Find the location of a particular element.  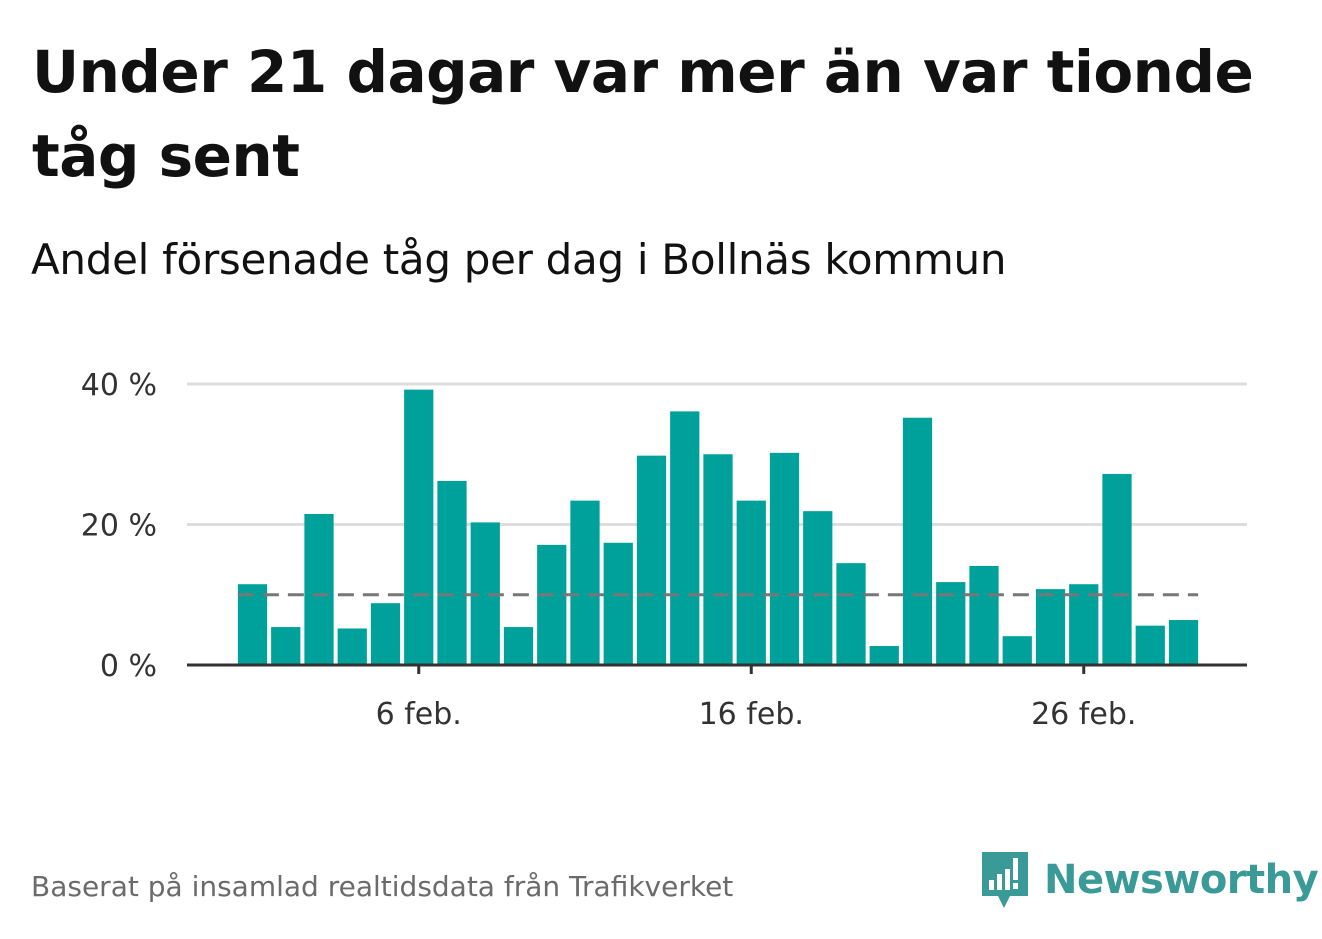

brand-name: Newsworthy is located at coordinates (1181, 880).